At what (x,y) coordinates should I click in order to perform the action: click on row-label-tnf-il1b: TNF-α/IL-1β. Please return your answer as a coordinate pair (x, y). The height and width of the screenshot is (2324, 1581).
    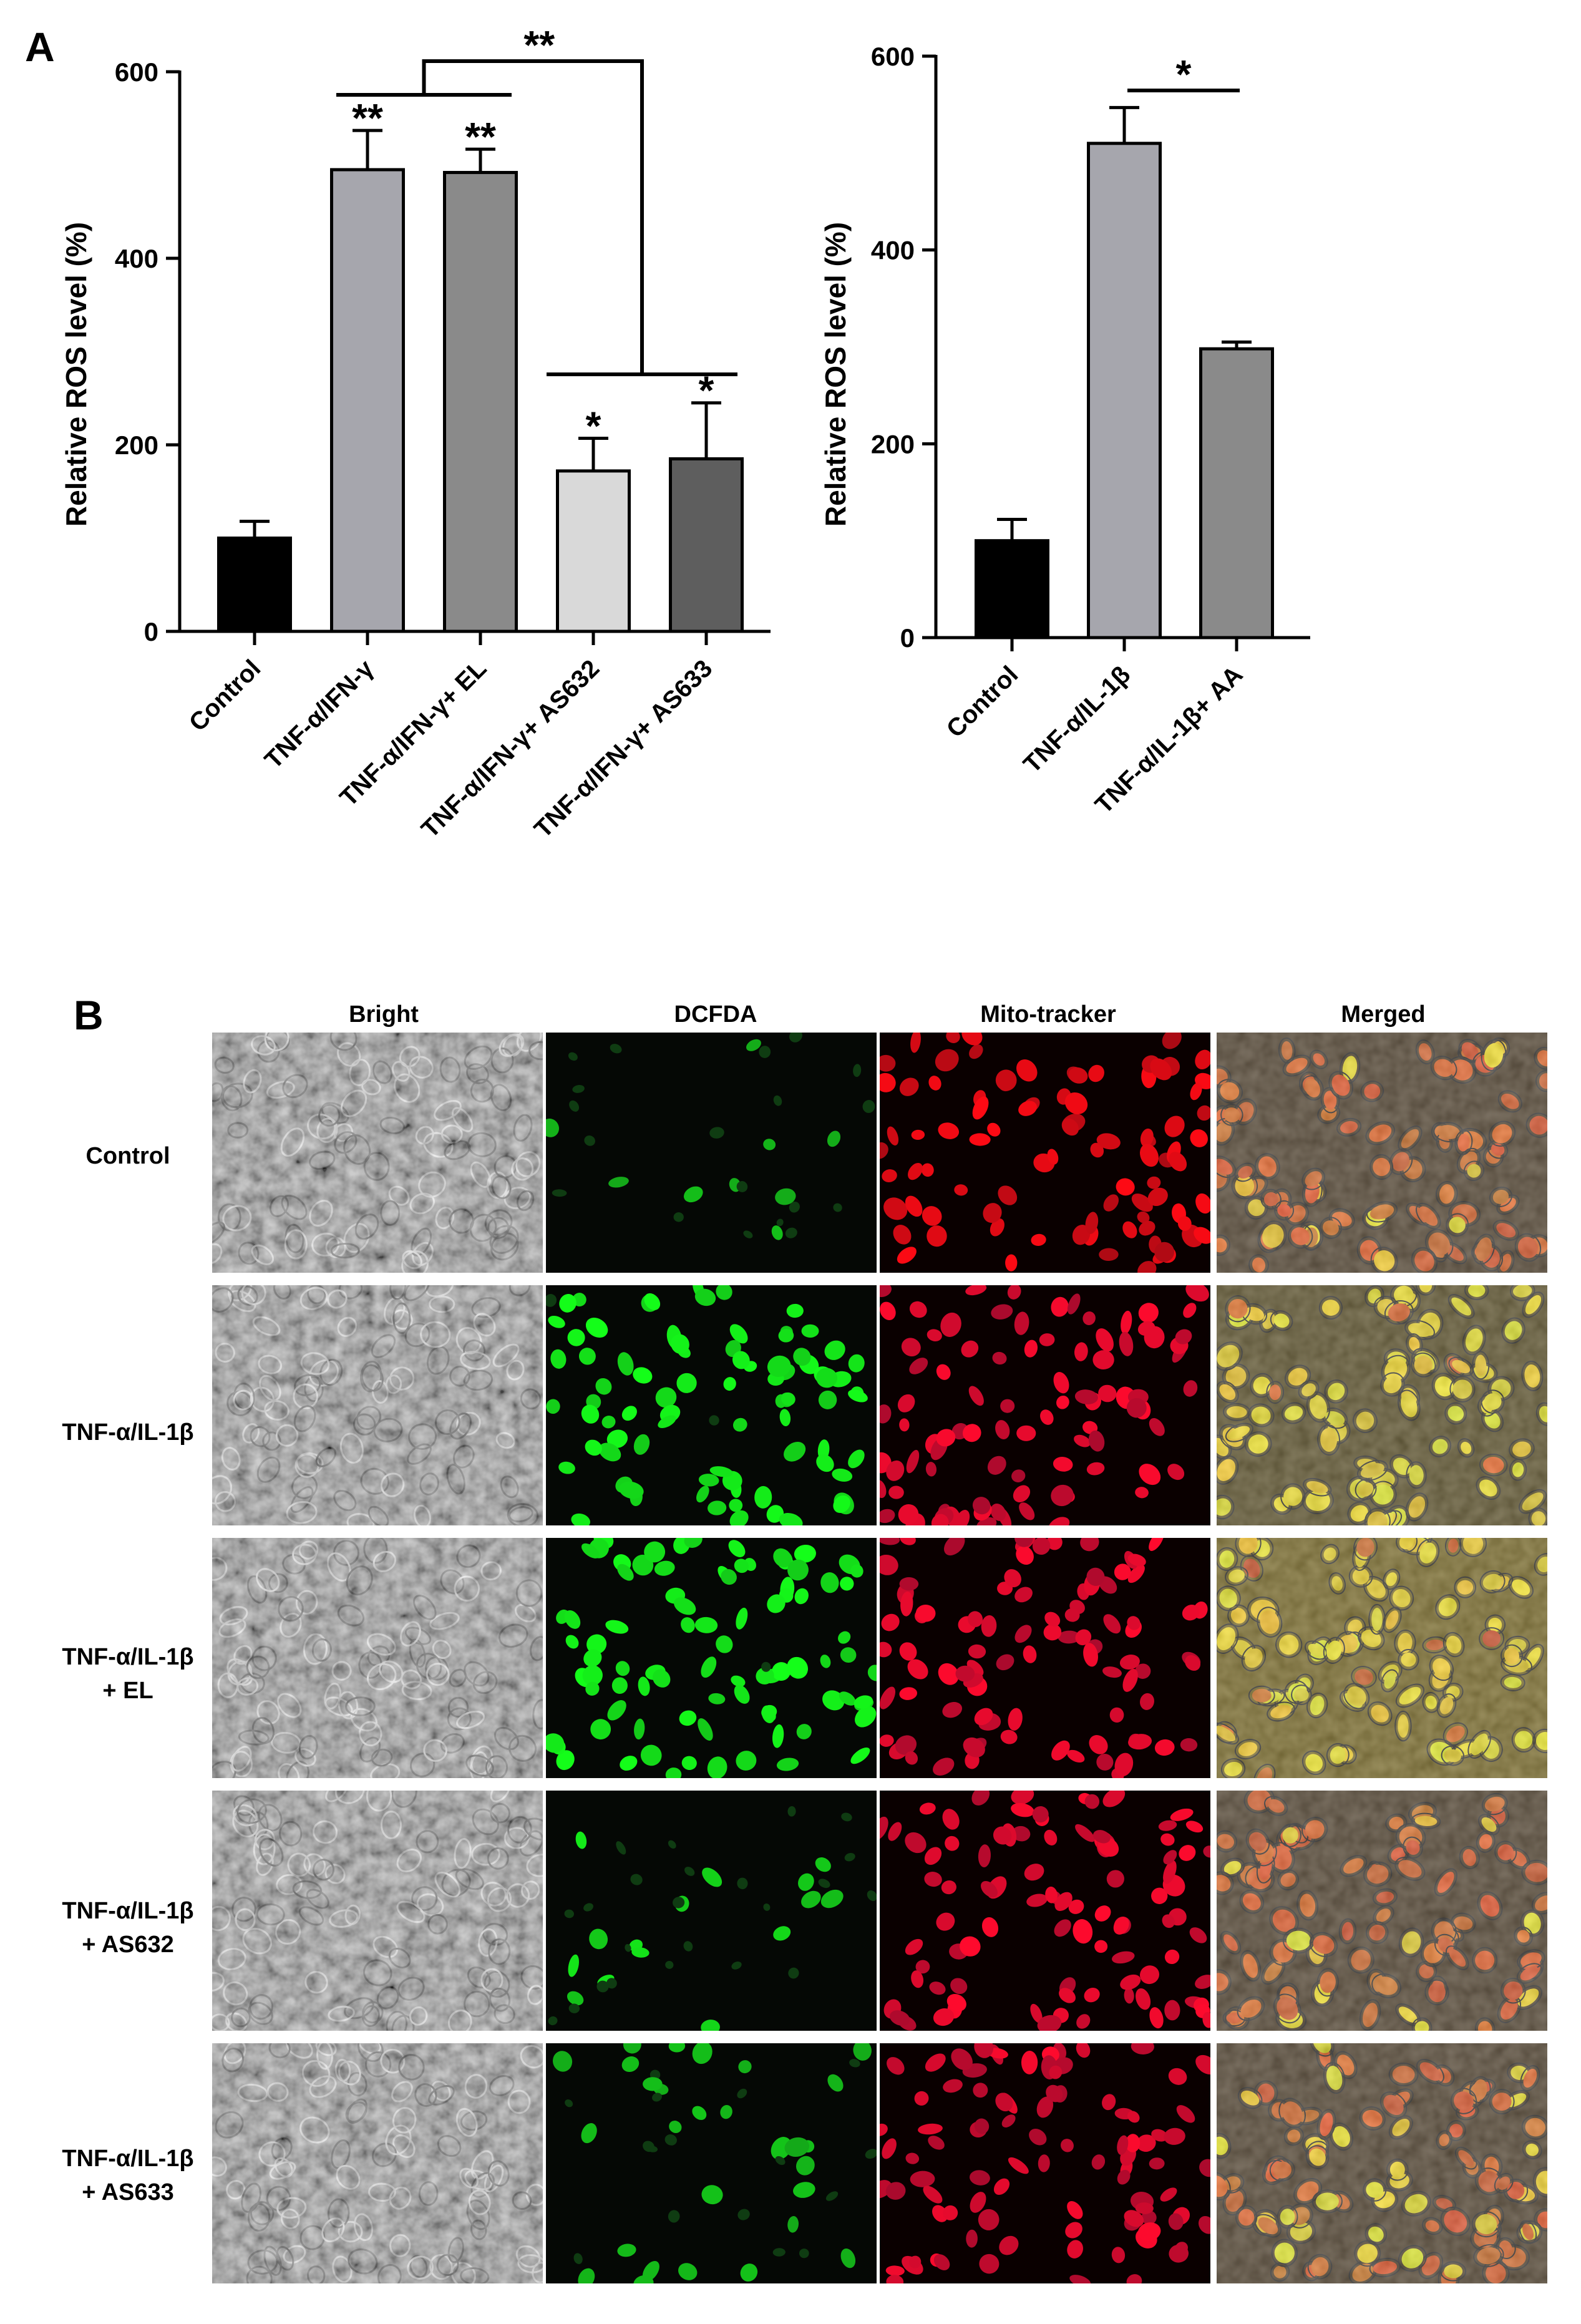
    Looking at the image, I should click on (127, 1432).